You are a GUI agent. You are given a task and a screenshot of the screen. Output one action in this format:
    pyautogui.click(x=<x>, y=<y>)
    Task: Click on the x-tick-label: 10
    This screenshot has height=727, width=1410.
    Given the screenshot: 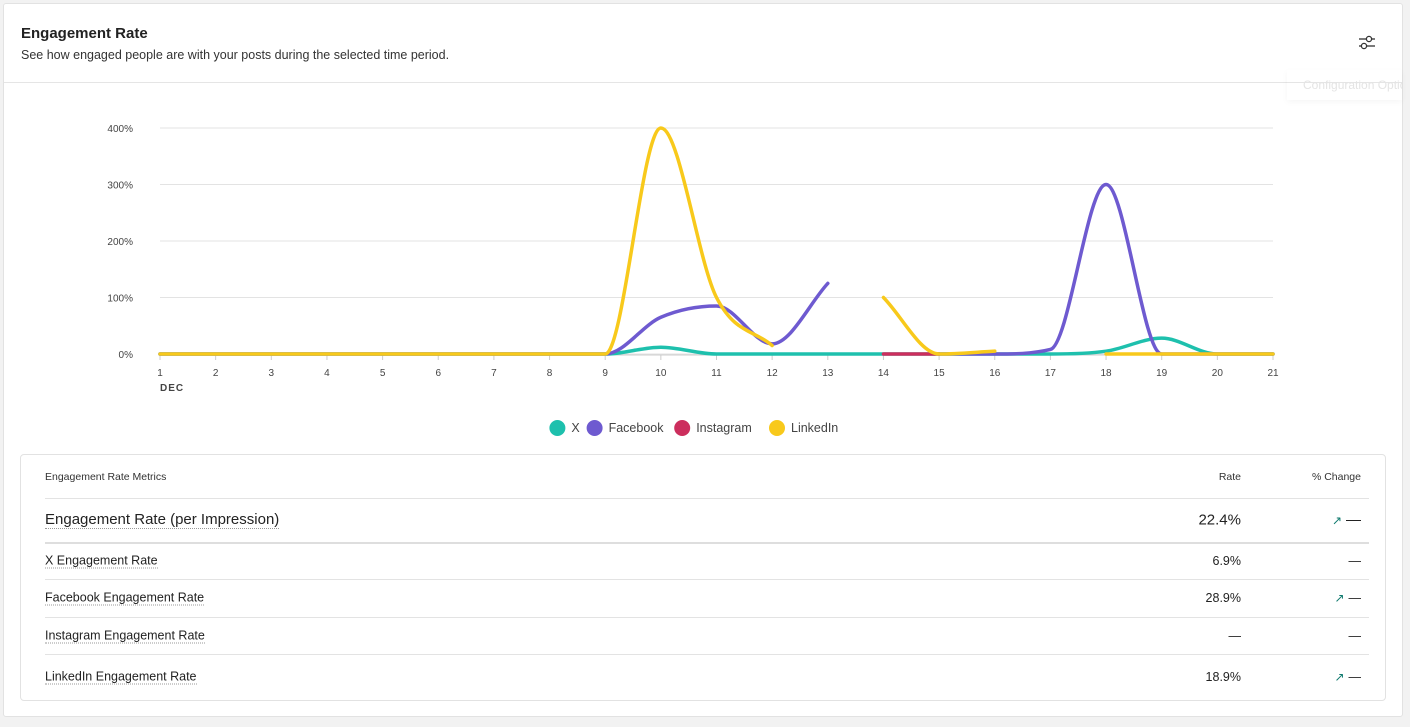 What is the action you would take?
    pyautogui.click(x=661, y=373)
    